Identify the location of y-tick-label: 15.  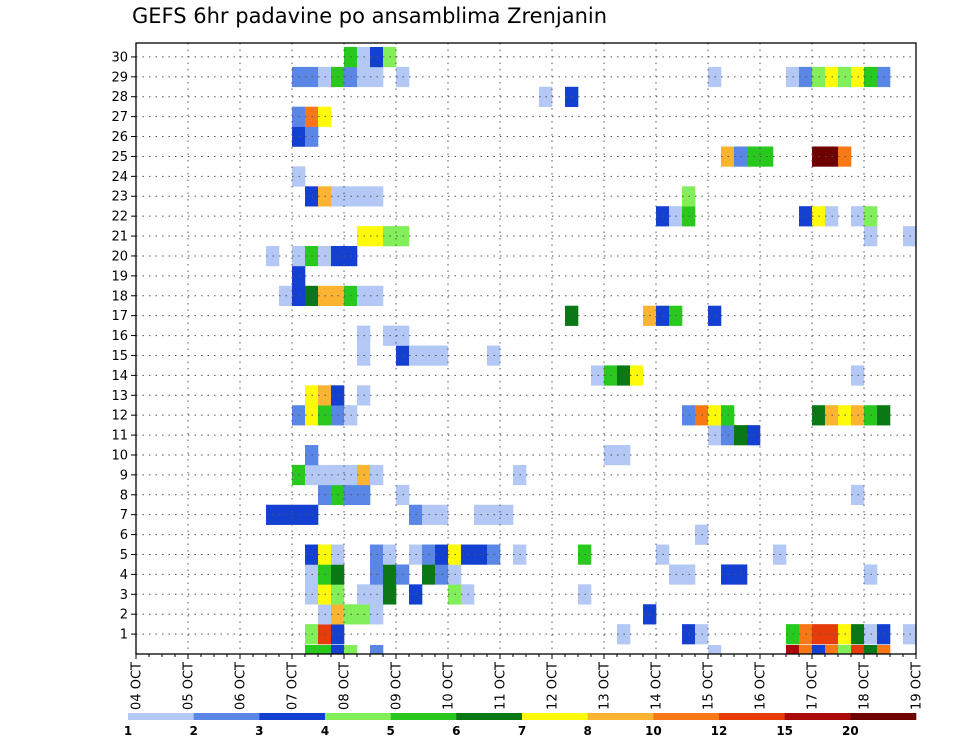
(119, 356).